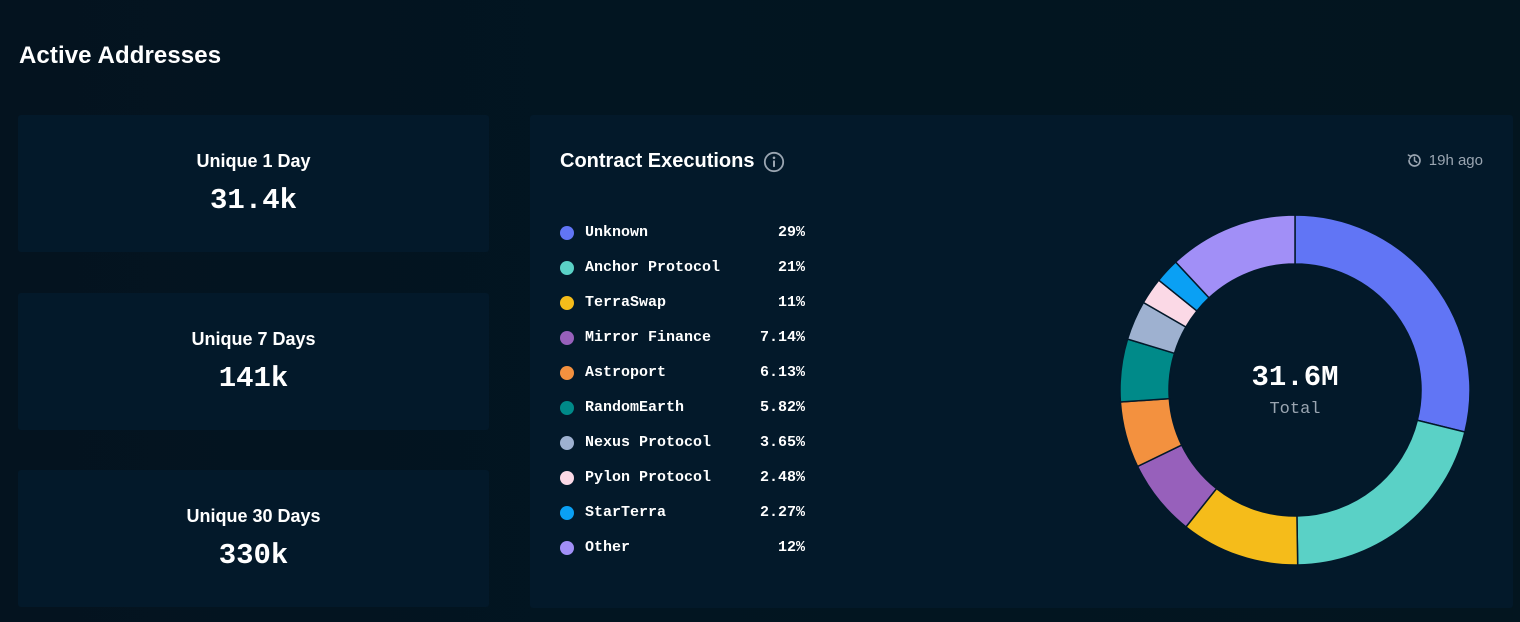 The width and height of the screenshot is (1520, 622). What do you see at coordinates (253, 555) in the screenshot?
I see `stat-value: 330k` at bounding box center [253, 555].